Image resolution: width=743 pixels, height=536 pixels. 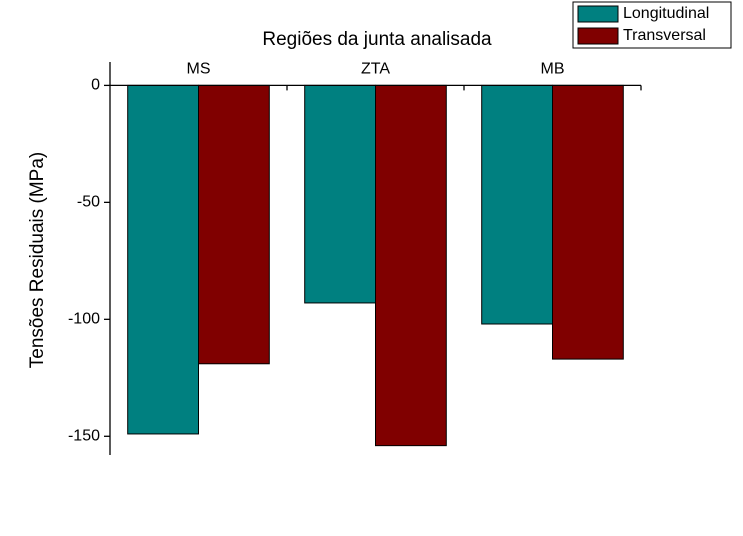 What do you see at coordinates (664, 35) in the screenshot?
I see `legend-label: Transversal` at bounding box center [664, 35].